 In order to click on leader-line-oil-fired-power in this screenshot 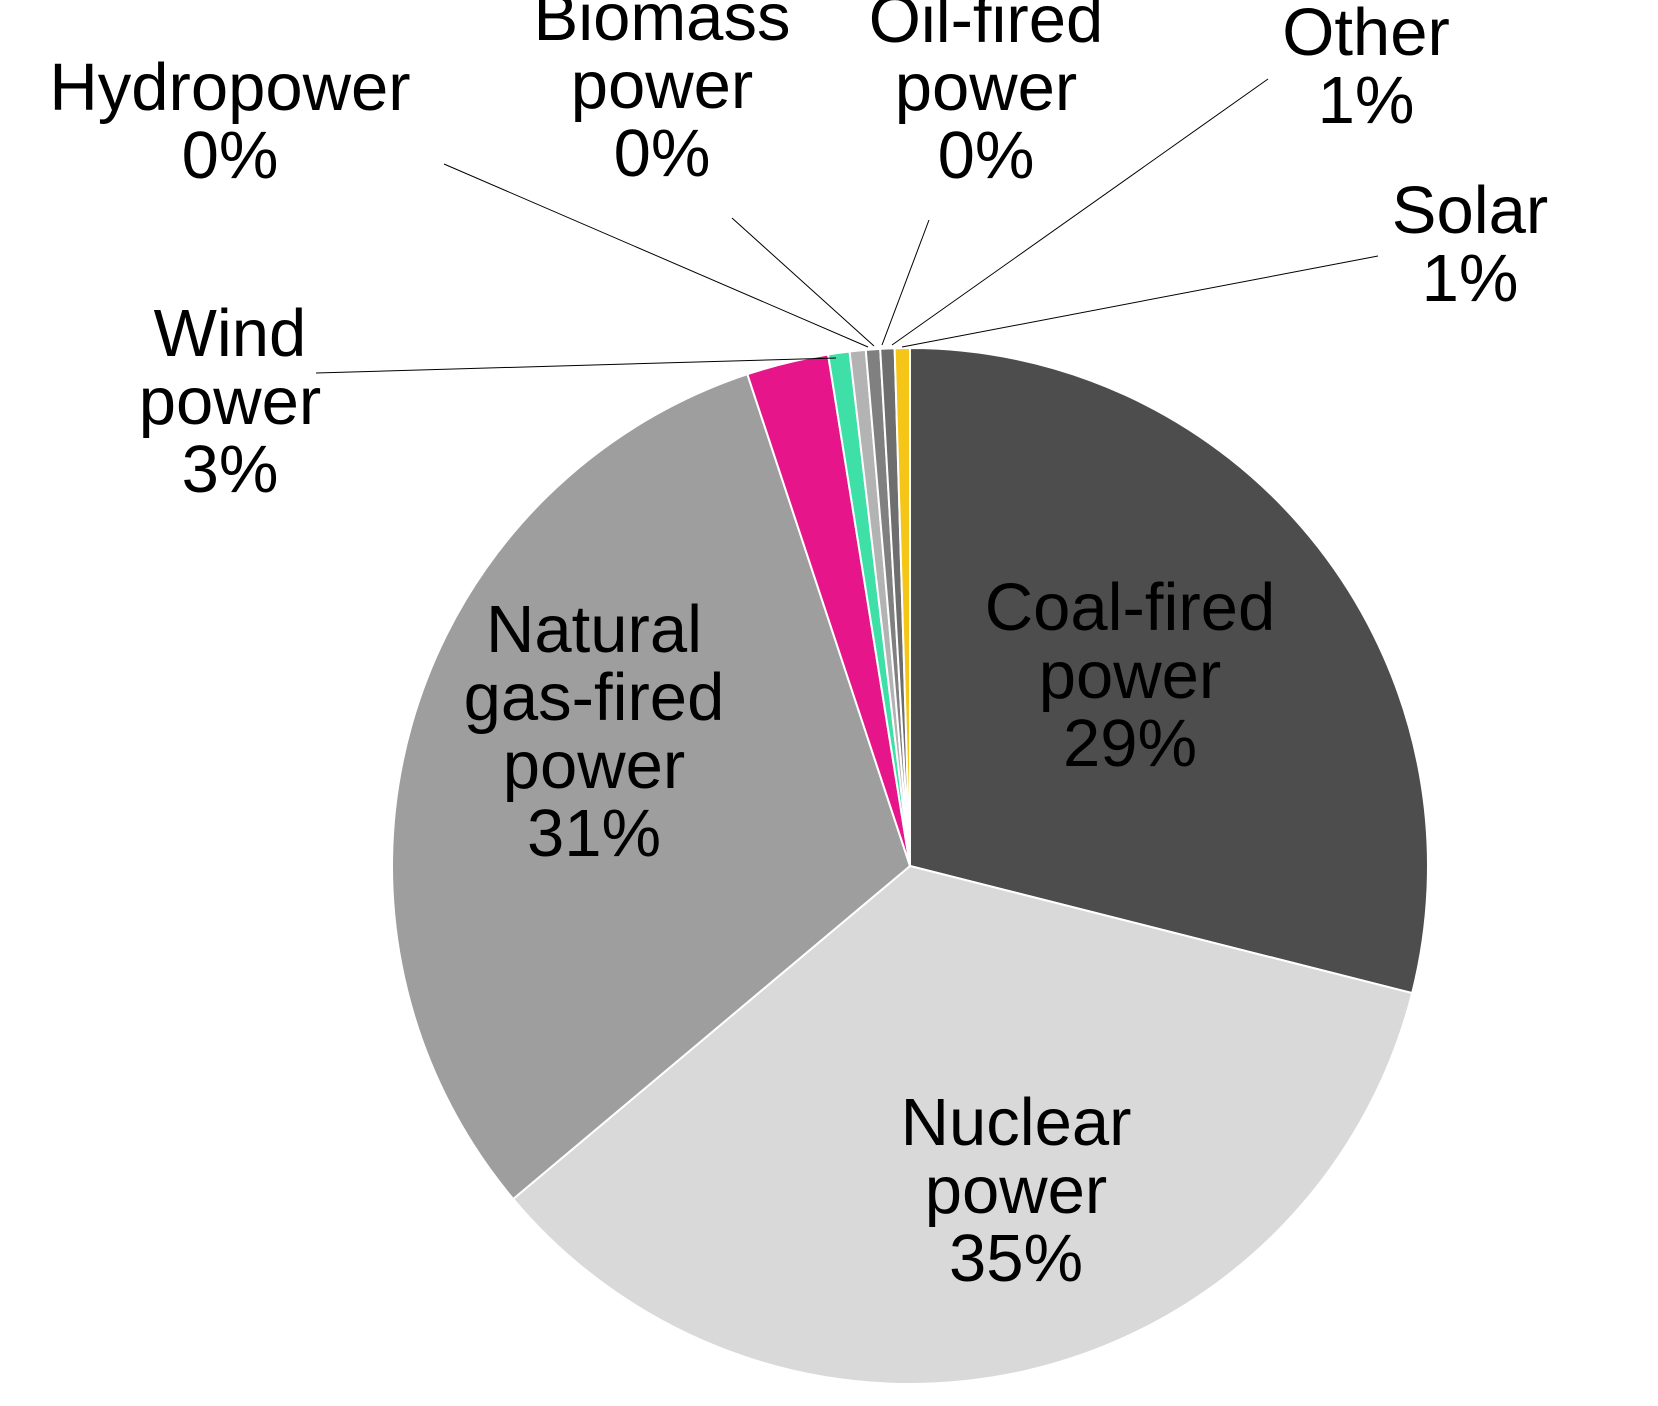, I will do `click(905, 282)`.